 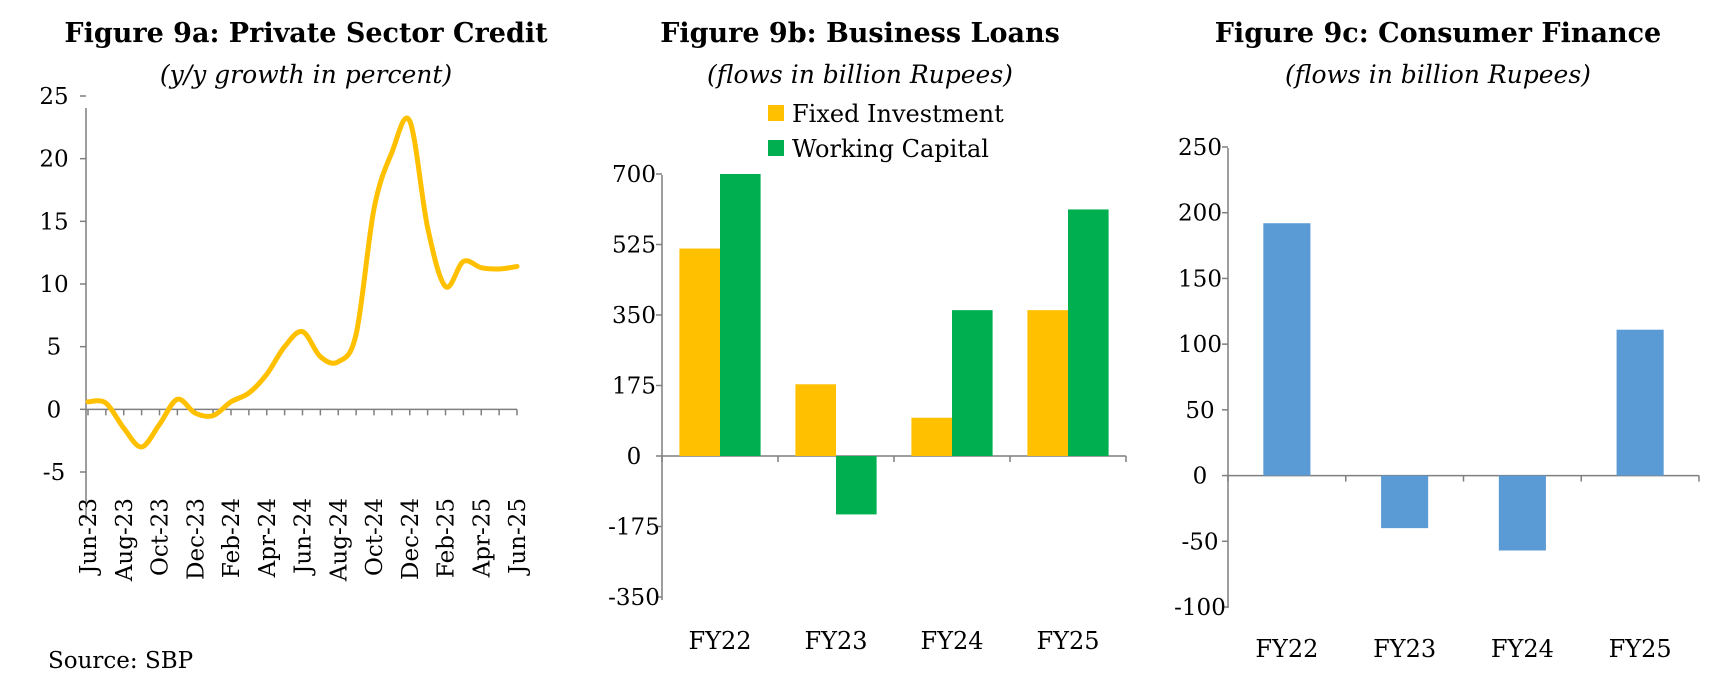 I want to click on y-tick-label: 525, so click(x=634, y=246).